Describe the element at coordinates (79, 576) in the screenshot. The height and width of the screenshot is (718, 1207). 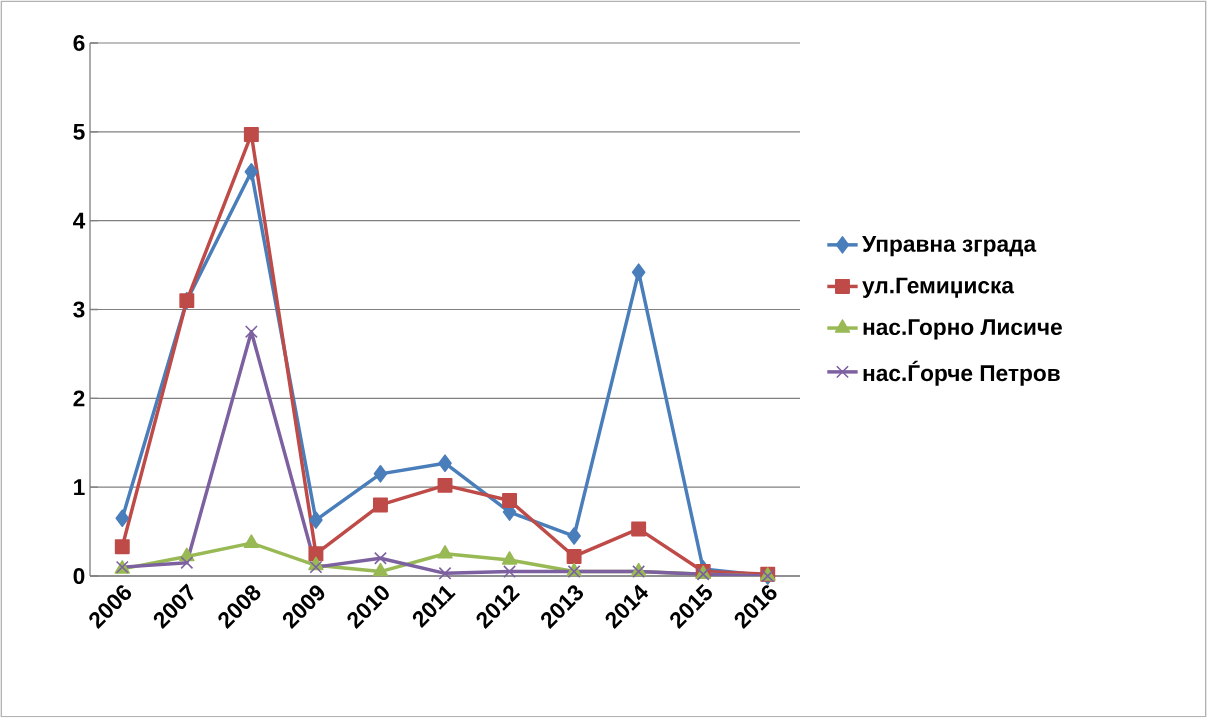
I see `y-tick-label: 0` at that location.